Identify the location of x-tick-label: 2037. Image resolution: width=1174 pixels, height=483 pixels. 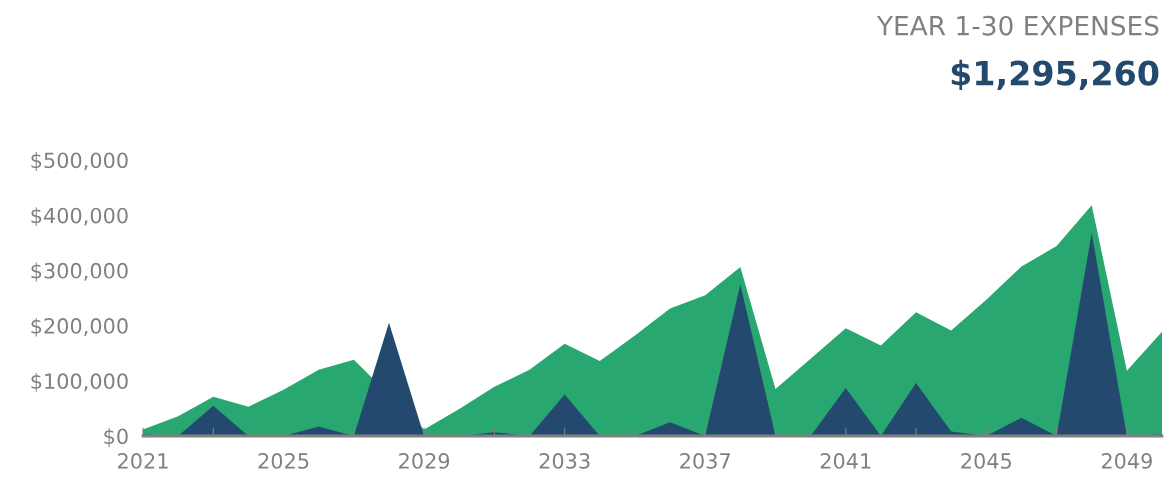
(705, 461).